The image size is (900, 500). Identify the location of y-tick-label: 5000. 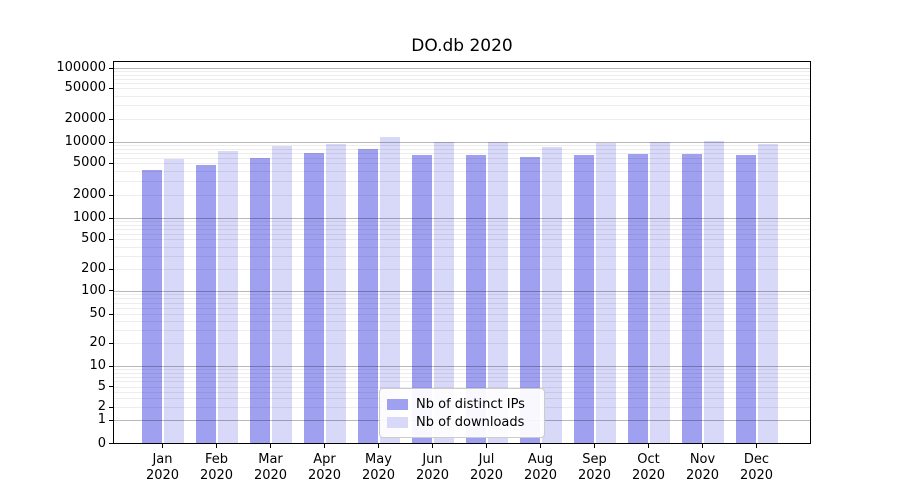
(89, 163).